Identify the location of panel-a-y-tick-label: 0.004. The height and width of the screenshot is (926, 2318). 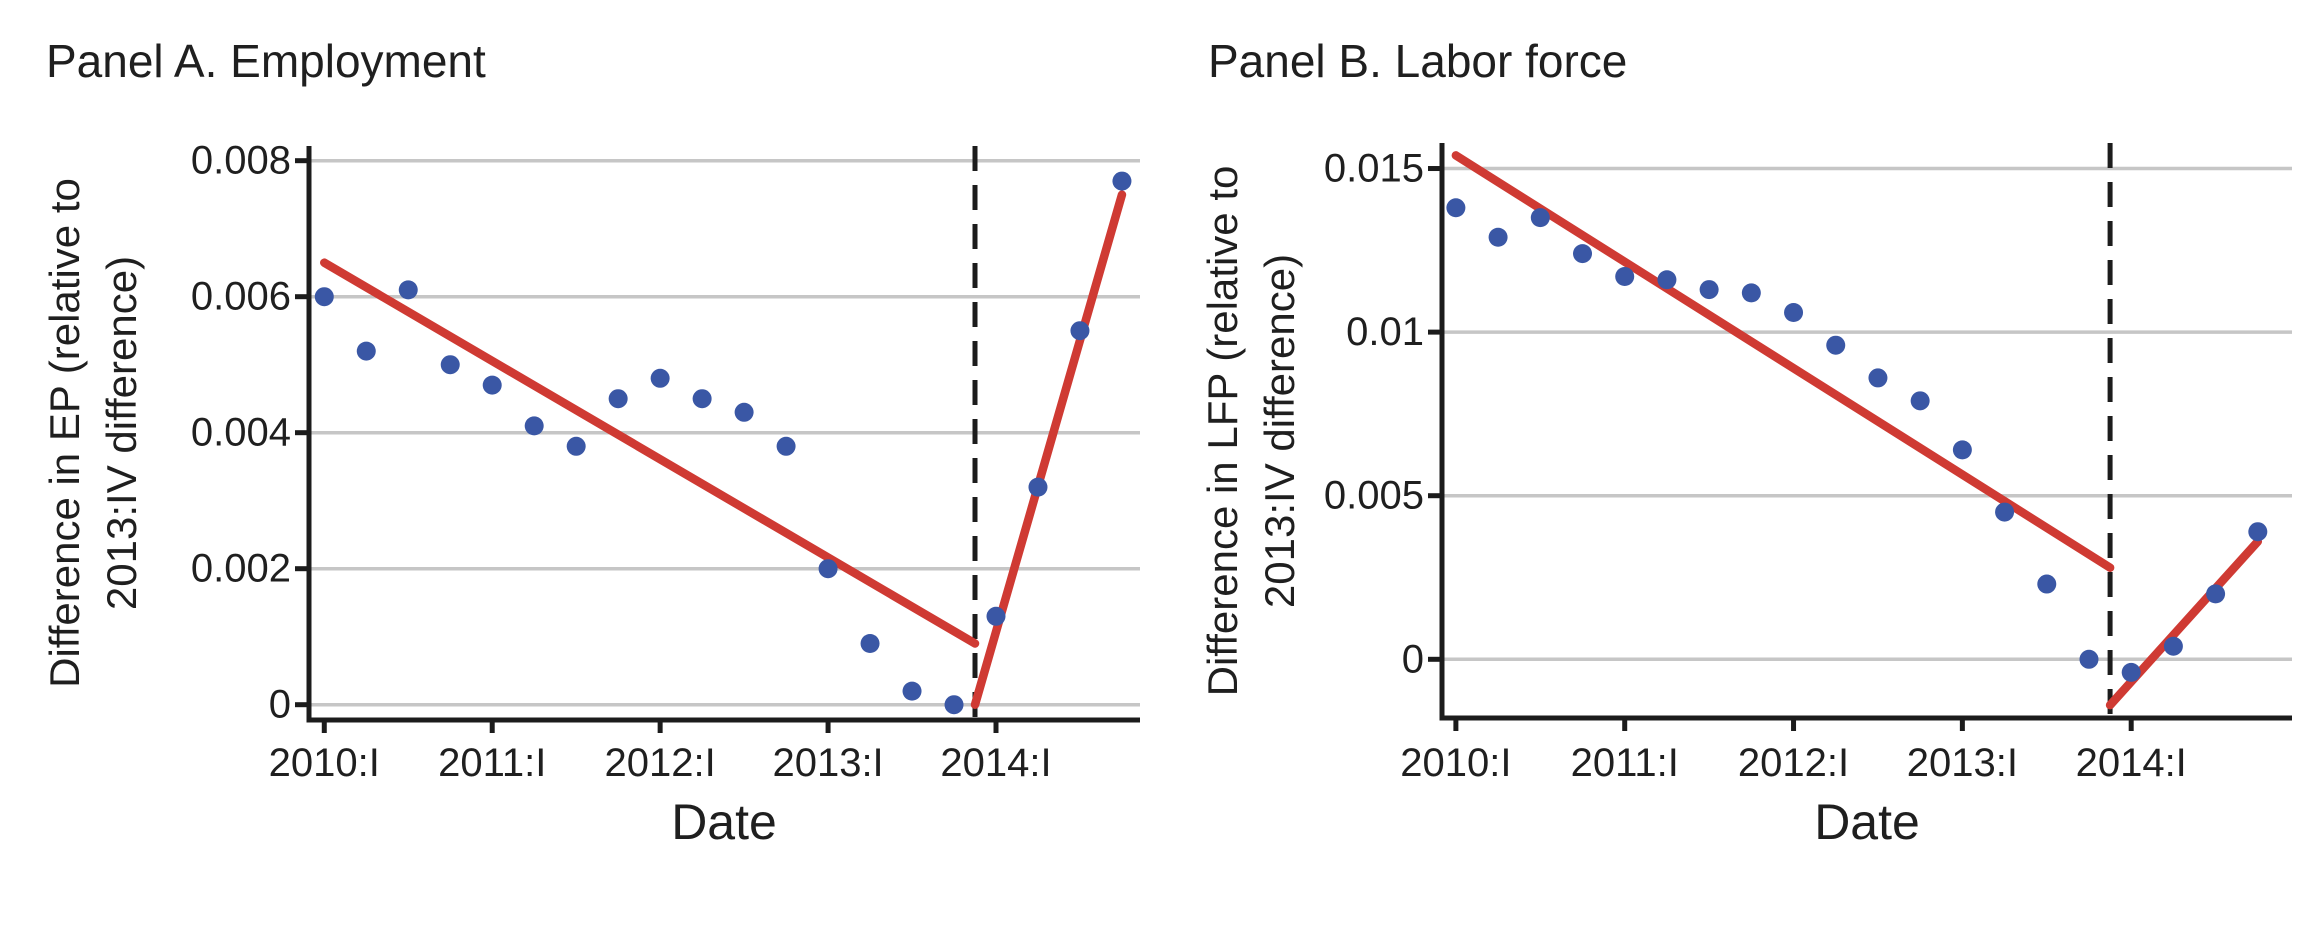
(241, 433).